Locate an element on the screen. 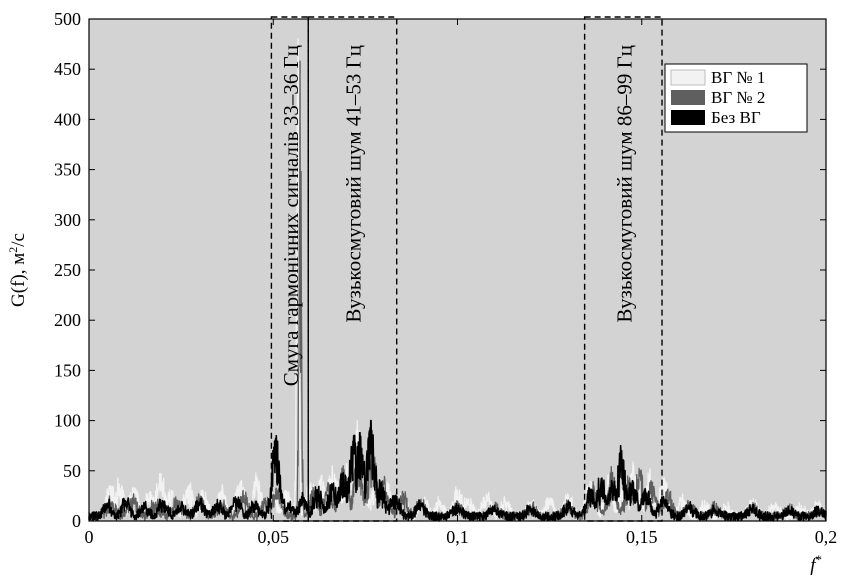 Image resolution: width=848 pixels, height=583 pixels. y-tick-label: 0 is located at coordinates (76, 521).